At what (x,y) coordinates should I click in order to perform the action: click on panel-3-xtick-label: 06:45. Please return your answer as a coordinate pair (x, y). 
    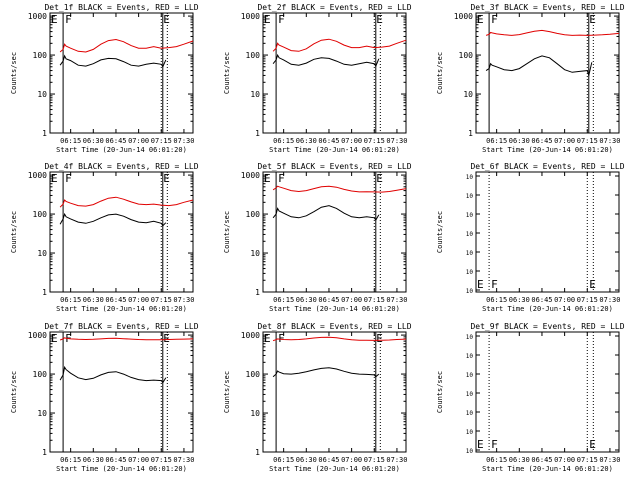
    Looking at the image, I should click on (541, 141).